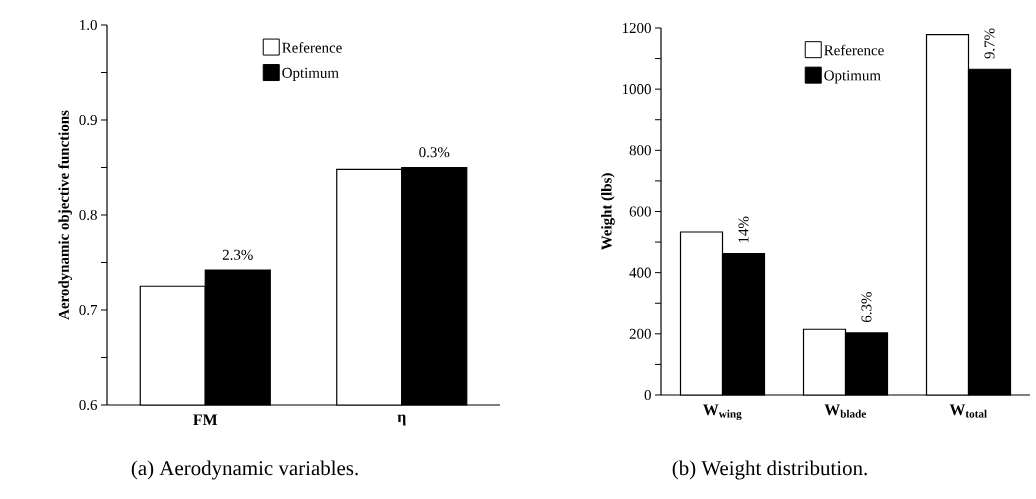 This screenshot has height=499, width=1036. What do you see at coordinates (88, 310) in the screenshot?
I see `y-tick-label: 0.7` at bounding box center [88, 310].